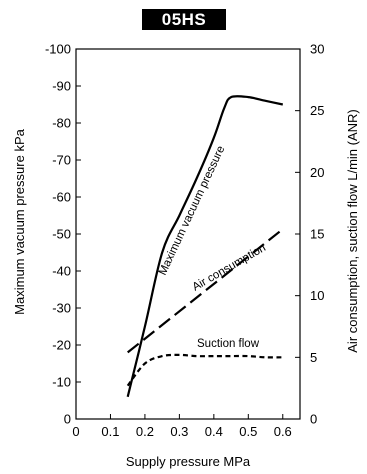 Image resolution: width=367 pixels, height=474 pixels. I want to click on y-left-tick-label: -80, so click(61, 123).